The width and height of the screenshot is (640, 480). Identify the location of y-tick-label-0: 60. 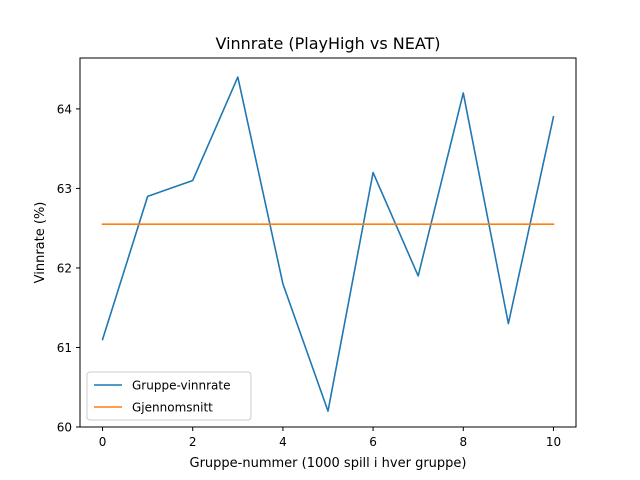
(64, 428).